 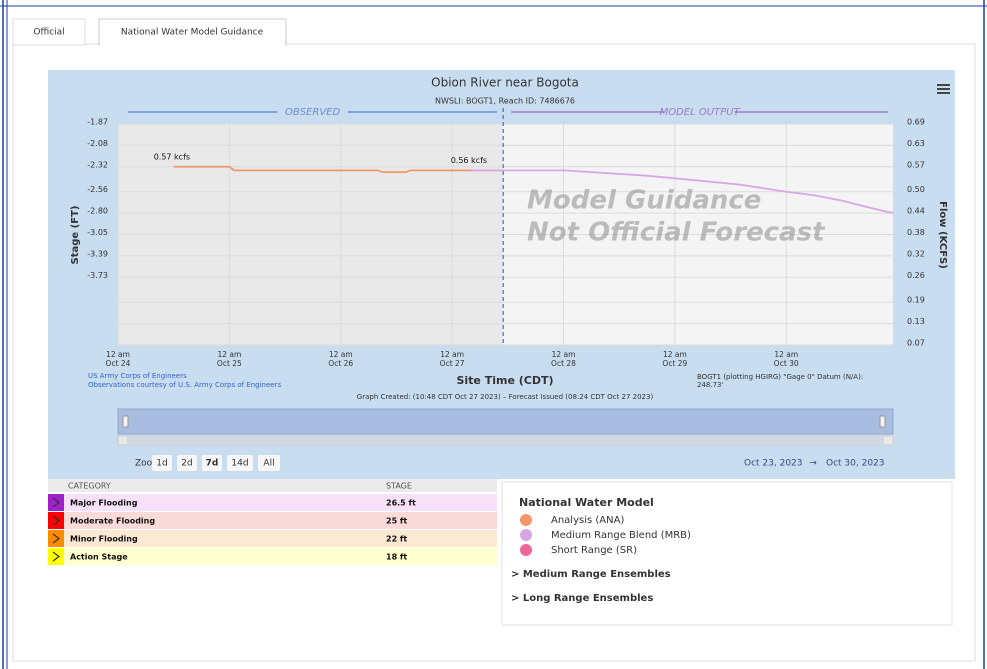 I want to click on section-label: OBSERVED, so click(x=313, y=112).